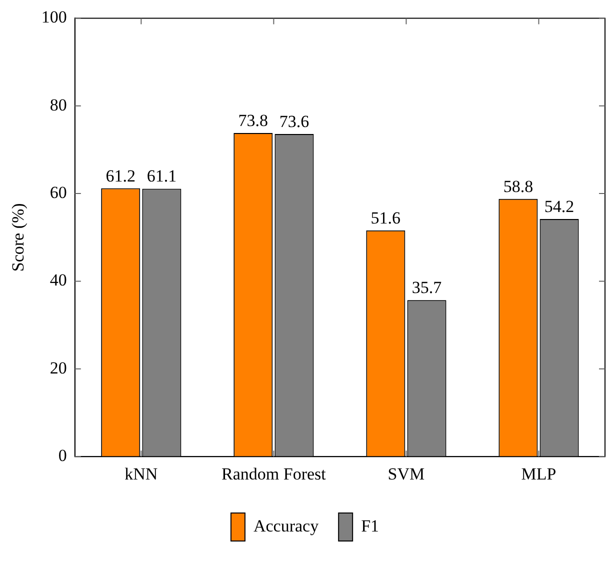  I want to click on y-tick-label: 0, so click(62, 456).